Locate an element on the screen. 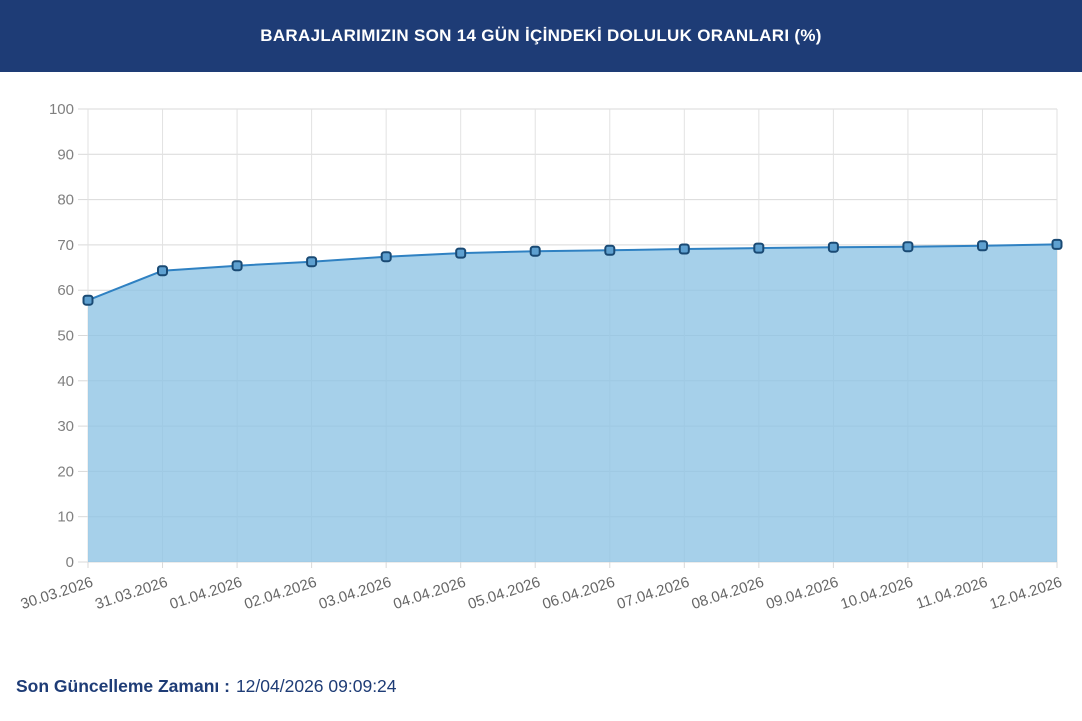 The height and width of the screenshot is (721, 1082). y-axis-label: 60 is located at coordinates (65, 290).